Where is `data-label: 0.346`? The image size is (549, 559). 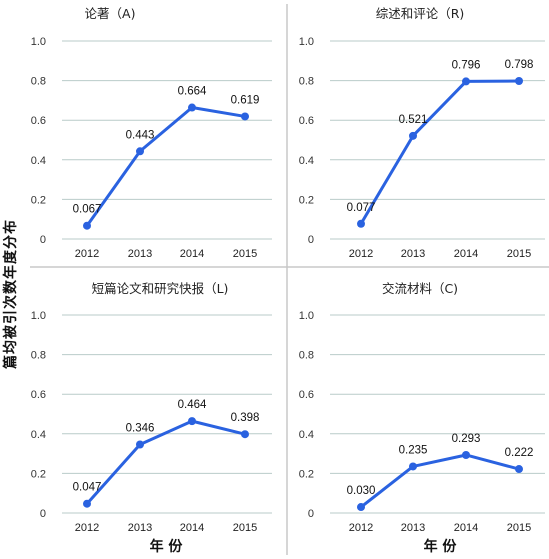 data-label: 0.346 is located at coordinates (140, 428).